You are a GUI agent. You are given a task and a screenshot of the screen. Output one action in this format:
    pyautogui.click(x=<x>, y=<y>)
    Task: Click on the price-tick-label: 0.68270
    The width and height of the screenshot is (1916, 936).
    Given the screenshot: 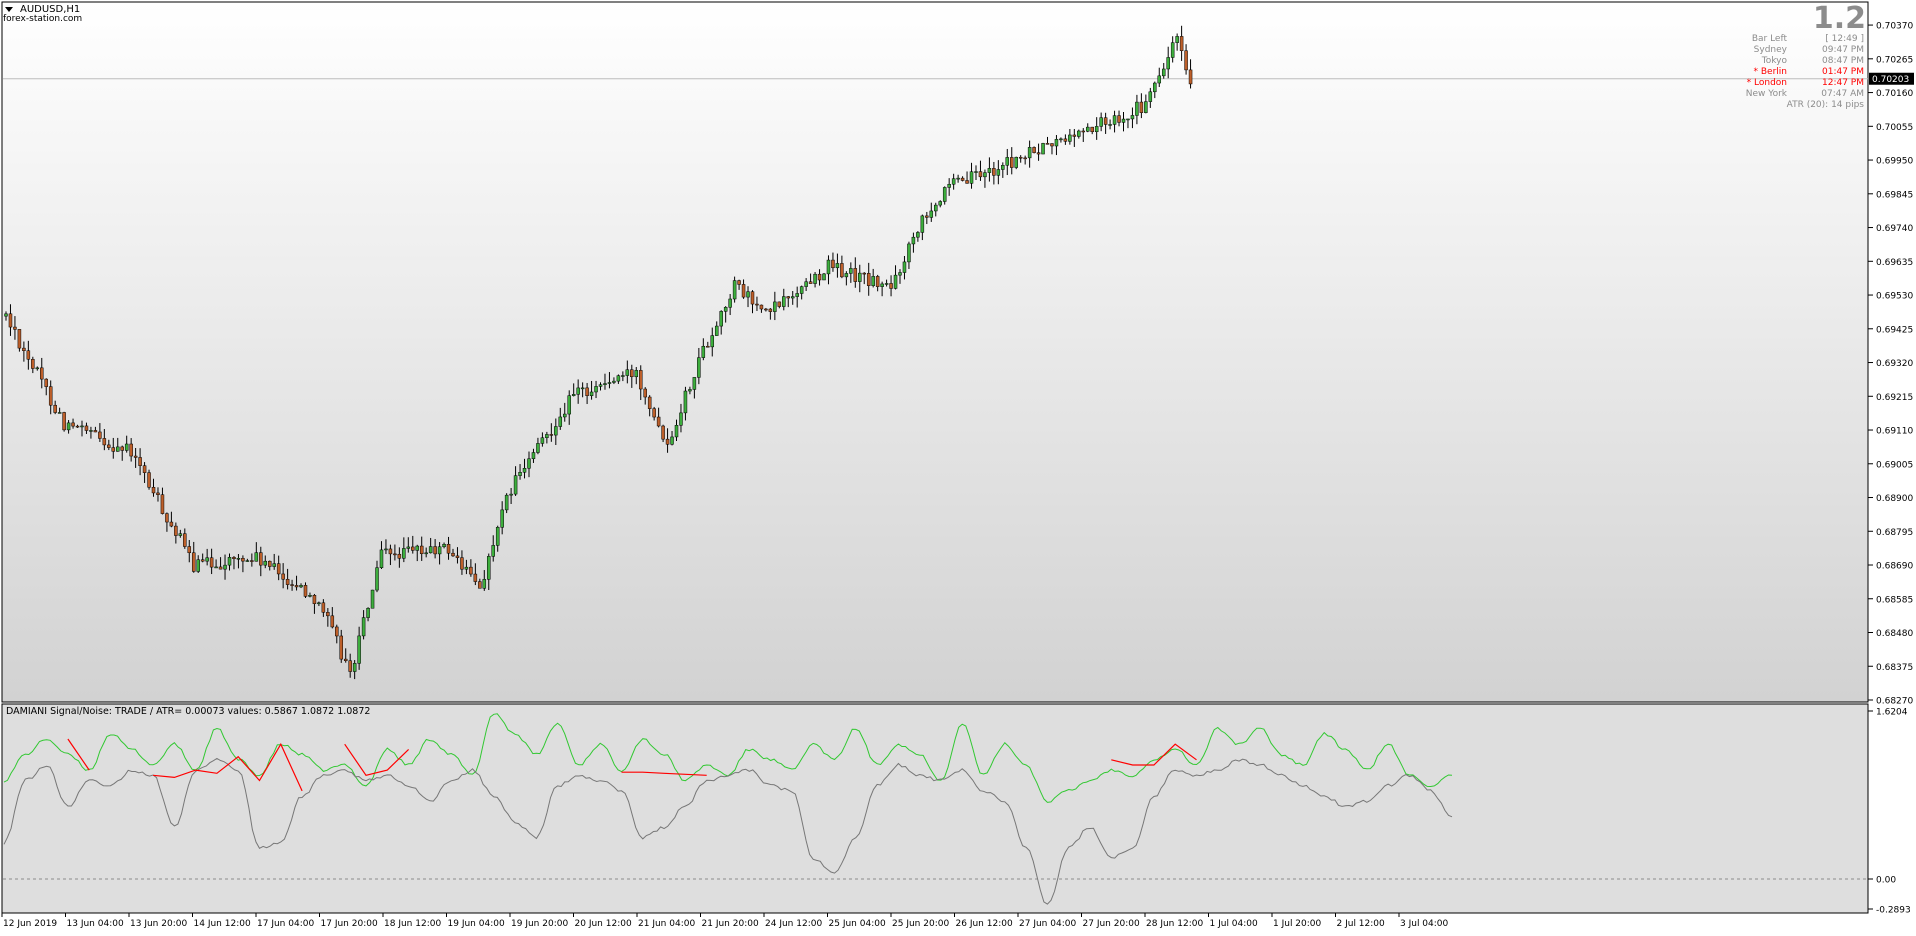 What is the action you would take?
    pyautogui.click(x=1894, y=702)
    